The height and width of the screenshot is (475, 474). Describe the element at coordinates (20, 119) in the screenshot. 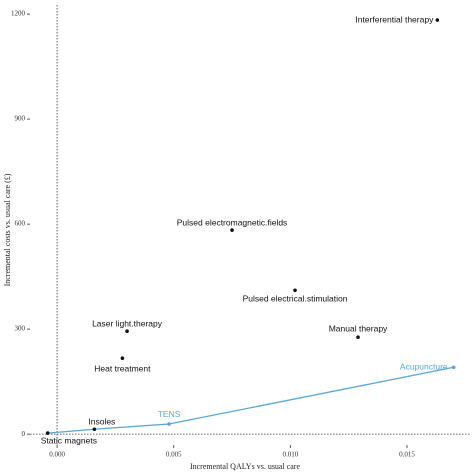

I see `y-tick-label: 900` at that location.